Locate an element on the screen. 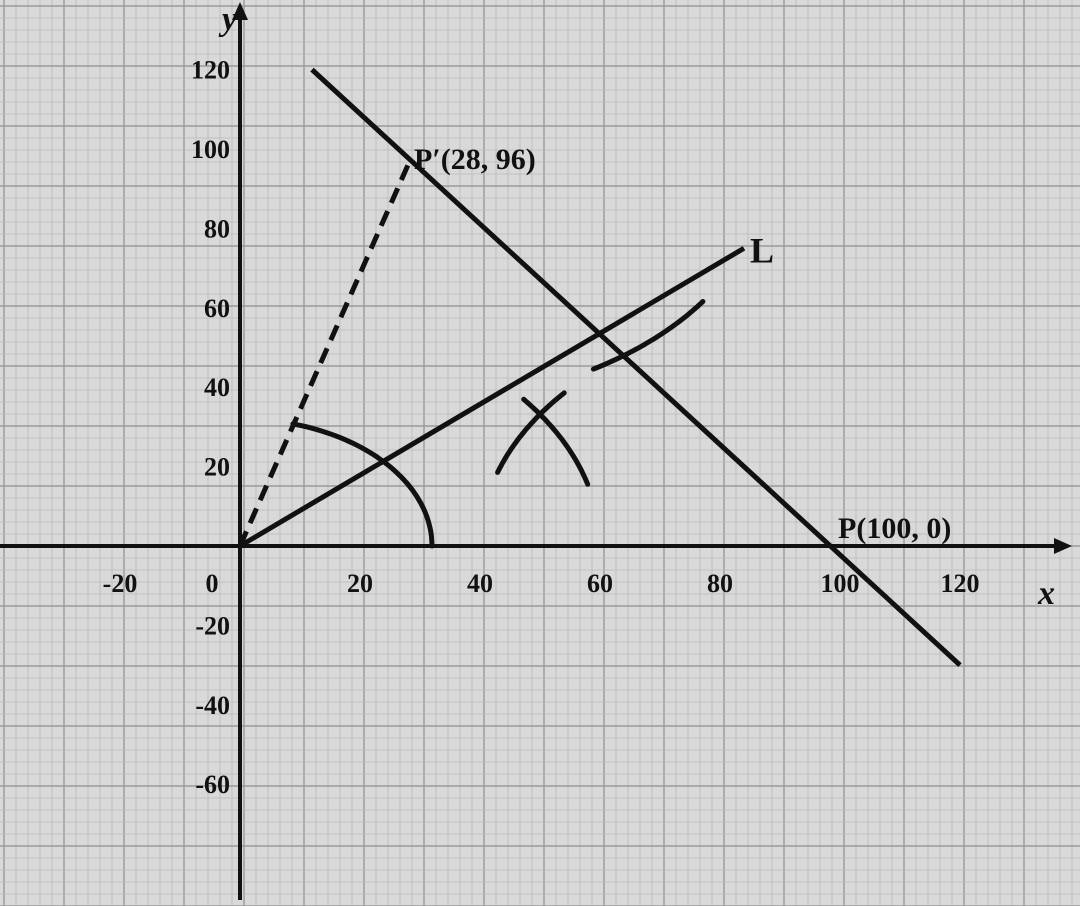 Image resolution: width=1080 pixels, height=906 pixels. y-tick-label: 100 is located at coordinates (210, 149).